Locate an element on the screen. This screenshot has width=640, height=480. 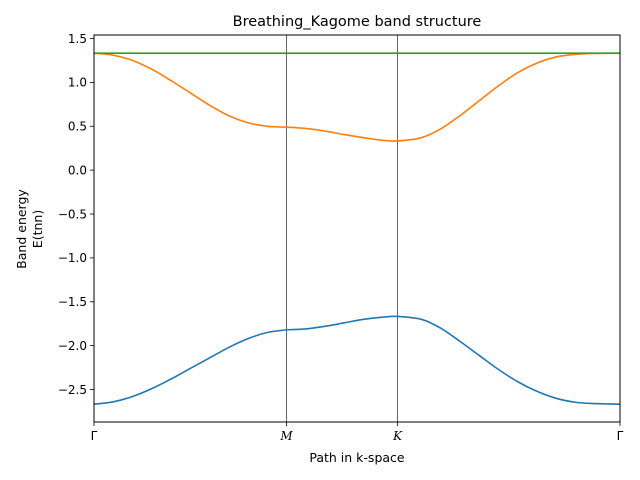
y-tick-label: 0.0 is located at coordinates (77, 170).